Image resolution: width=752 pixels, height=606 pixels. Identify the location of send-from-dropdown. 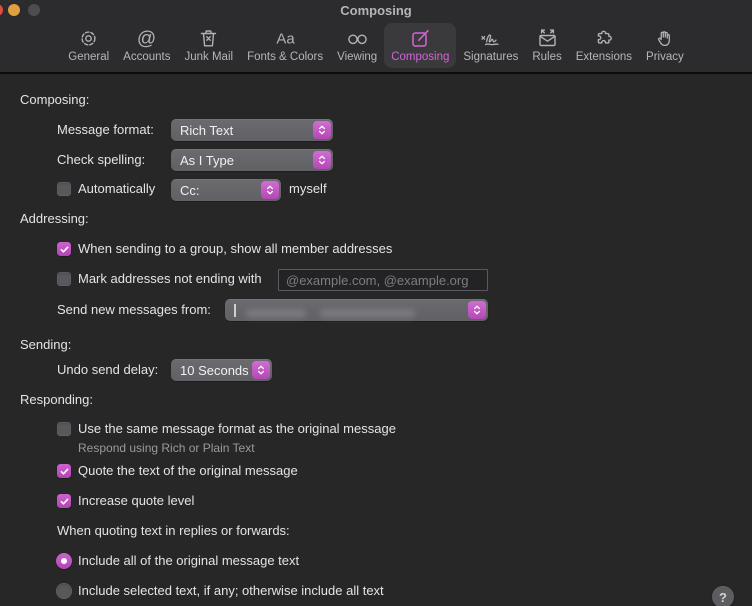
(356, 310).